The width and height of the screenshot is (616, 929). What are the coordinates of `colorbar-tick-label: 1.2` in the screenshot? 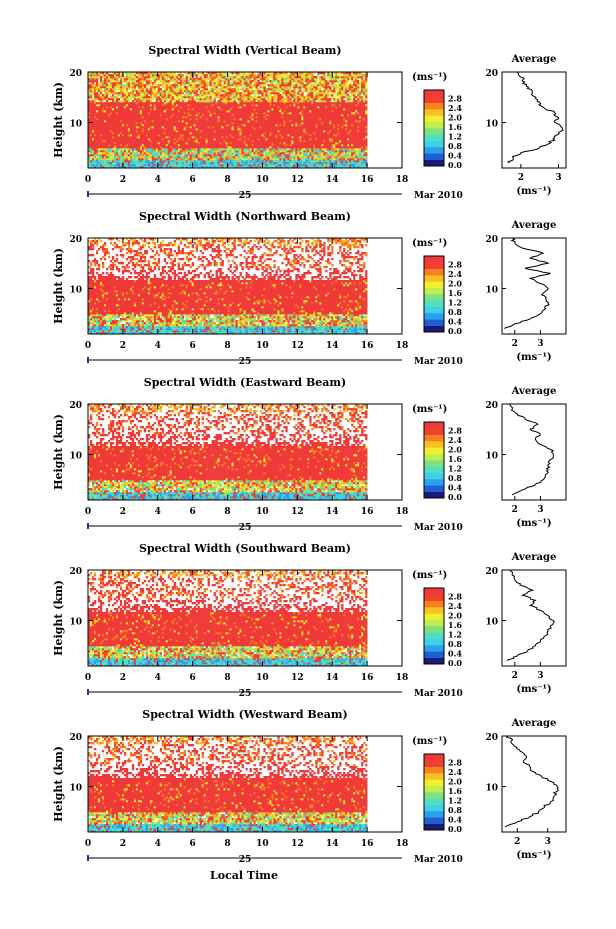 It's located at (455, 801).